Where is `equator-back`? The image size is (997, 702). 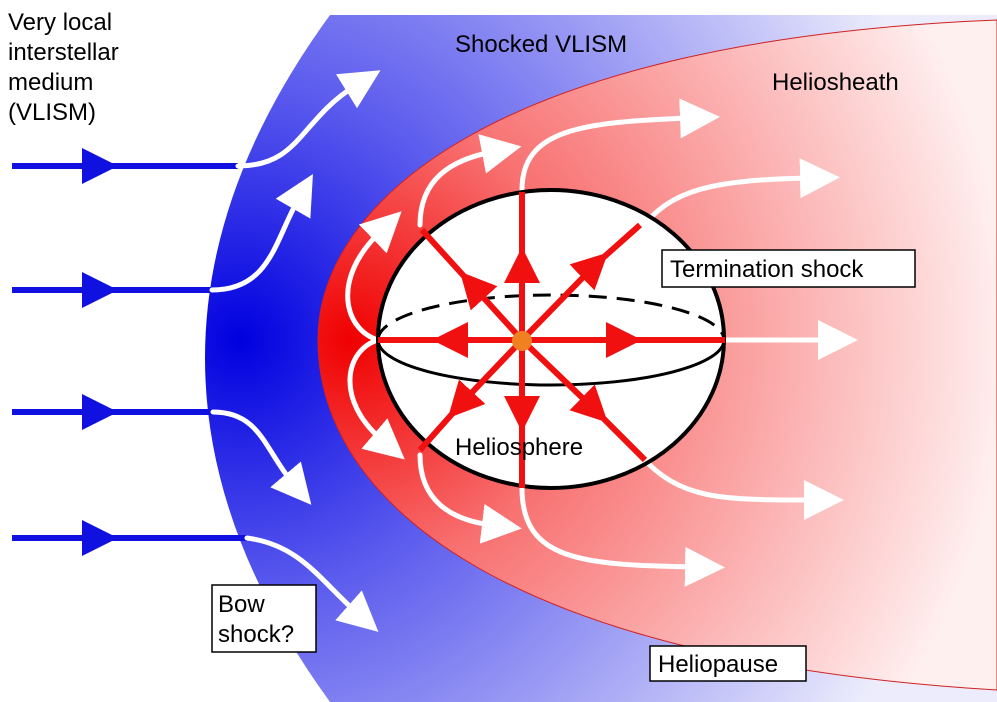 equator-back is located at coordinates (551, 317).